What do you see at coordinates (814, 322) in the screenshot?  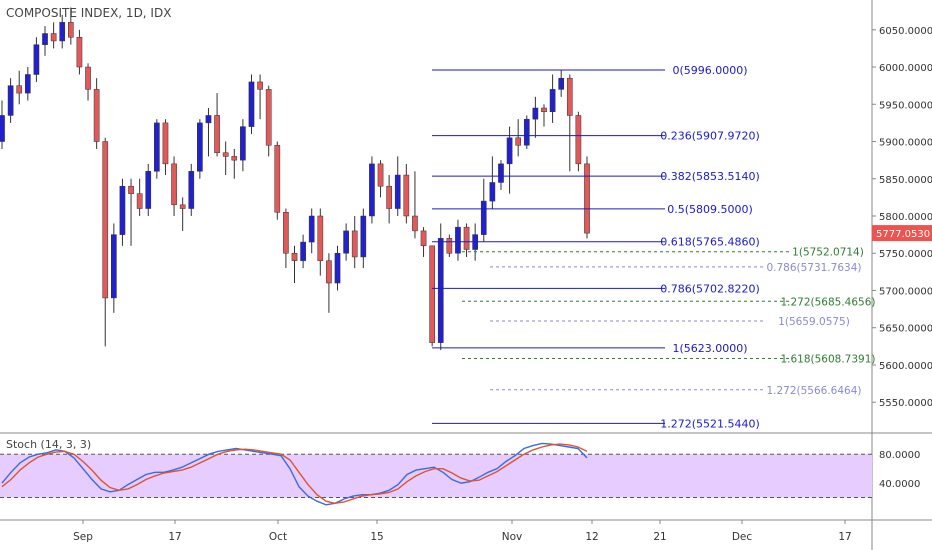 I see `fib-ext-label: 1(5659.0575)` at bounding box center [814, 322].